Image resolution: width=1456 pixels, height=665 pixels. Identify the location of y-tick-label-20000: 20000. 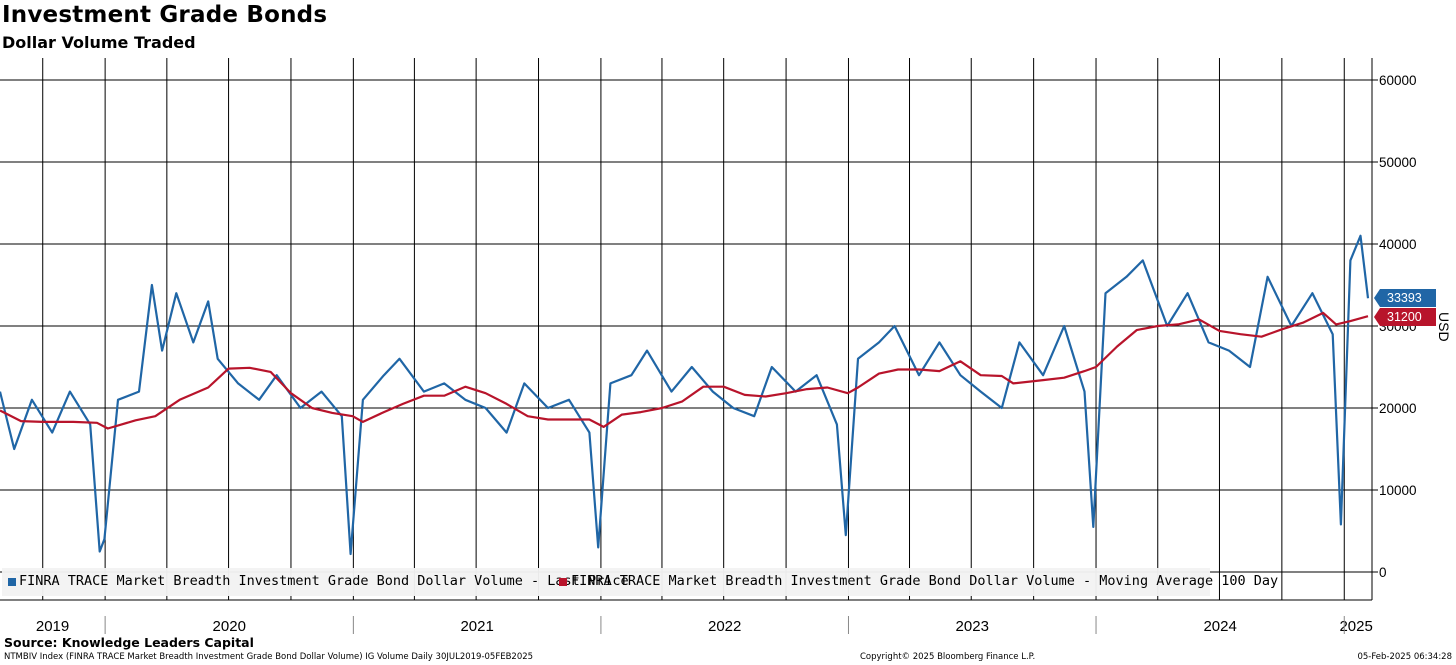
(1398, 408).